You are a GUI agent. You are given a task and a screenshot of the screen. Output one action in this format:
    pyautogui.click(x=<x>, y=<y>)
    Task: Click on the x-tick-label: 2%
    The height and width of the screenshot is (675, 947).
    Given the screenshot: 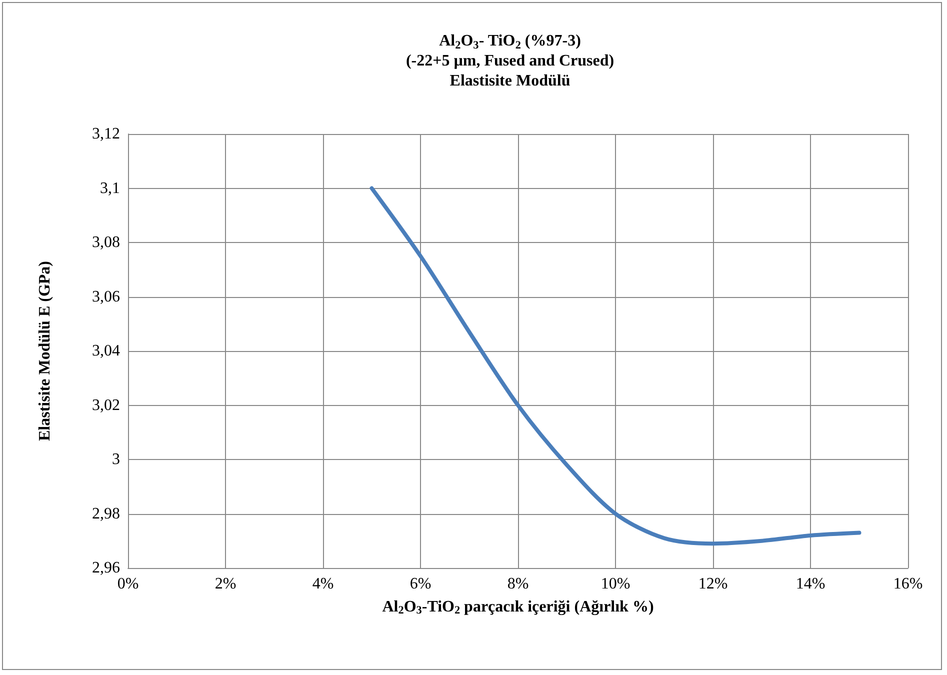 What is the action you would take?
    pyautogui.click(x=225, y=584)
    